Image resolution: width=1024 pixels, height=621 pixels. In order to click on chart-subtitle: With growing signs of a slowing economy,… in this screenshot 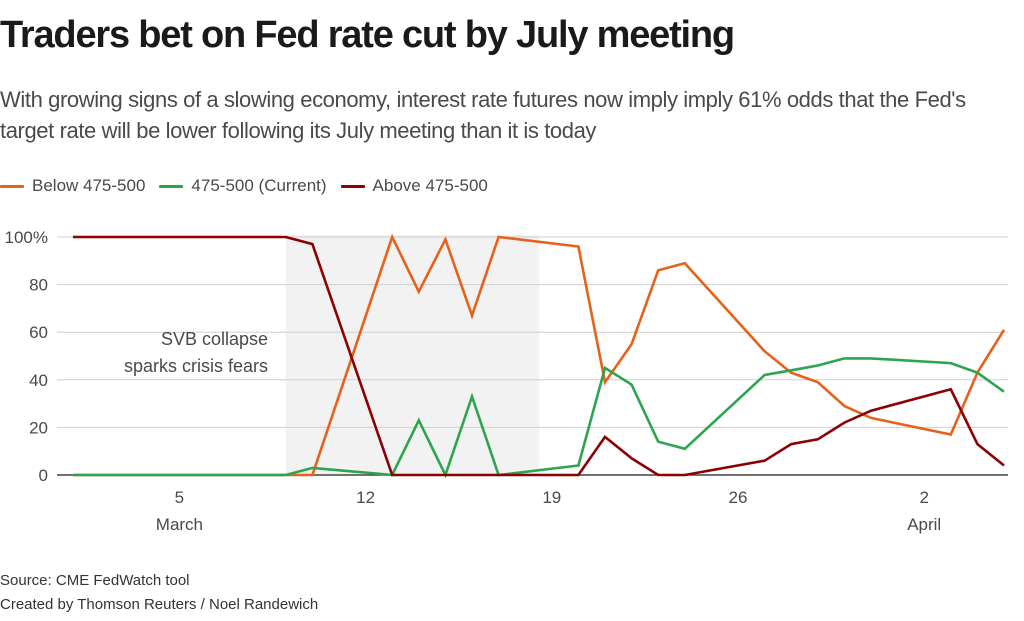, I will do `click(483, 115)`.